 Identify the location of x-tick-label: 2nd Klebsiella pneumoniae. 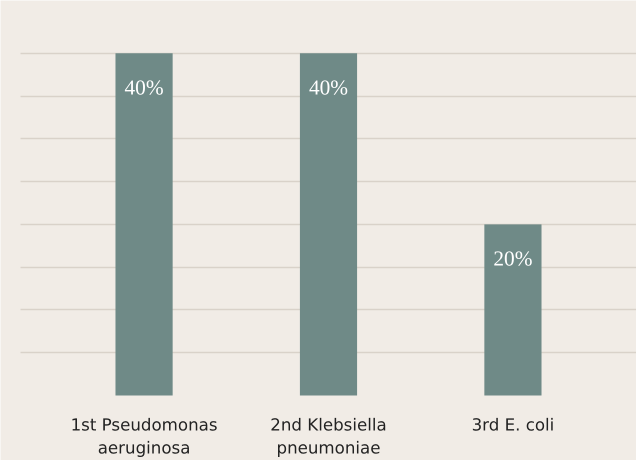
(328, 437).